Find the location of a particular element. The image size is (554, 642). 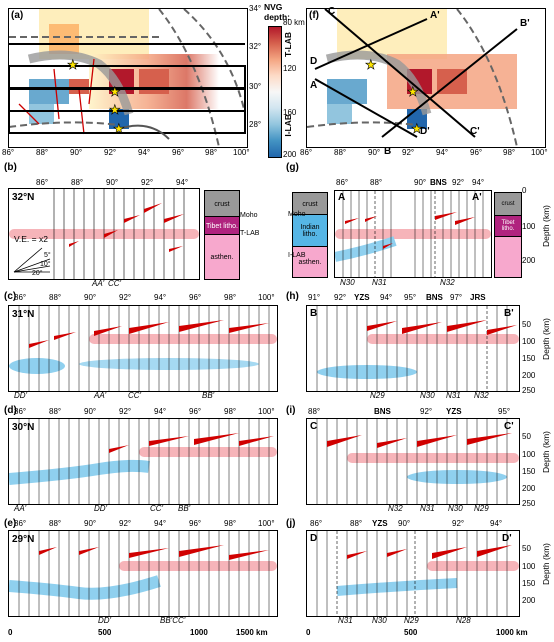

lat-tick: 28° is located at coordinates (255, 124).